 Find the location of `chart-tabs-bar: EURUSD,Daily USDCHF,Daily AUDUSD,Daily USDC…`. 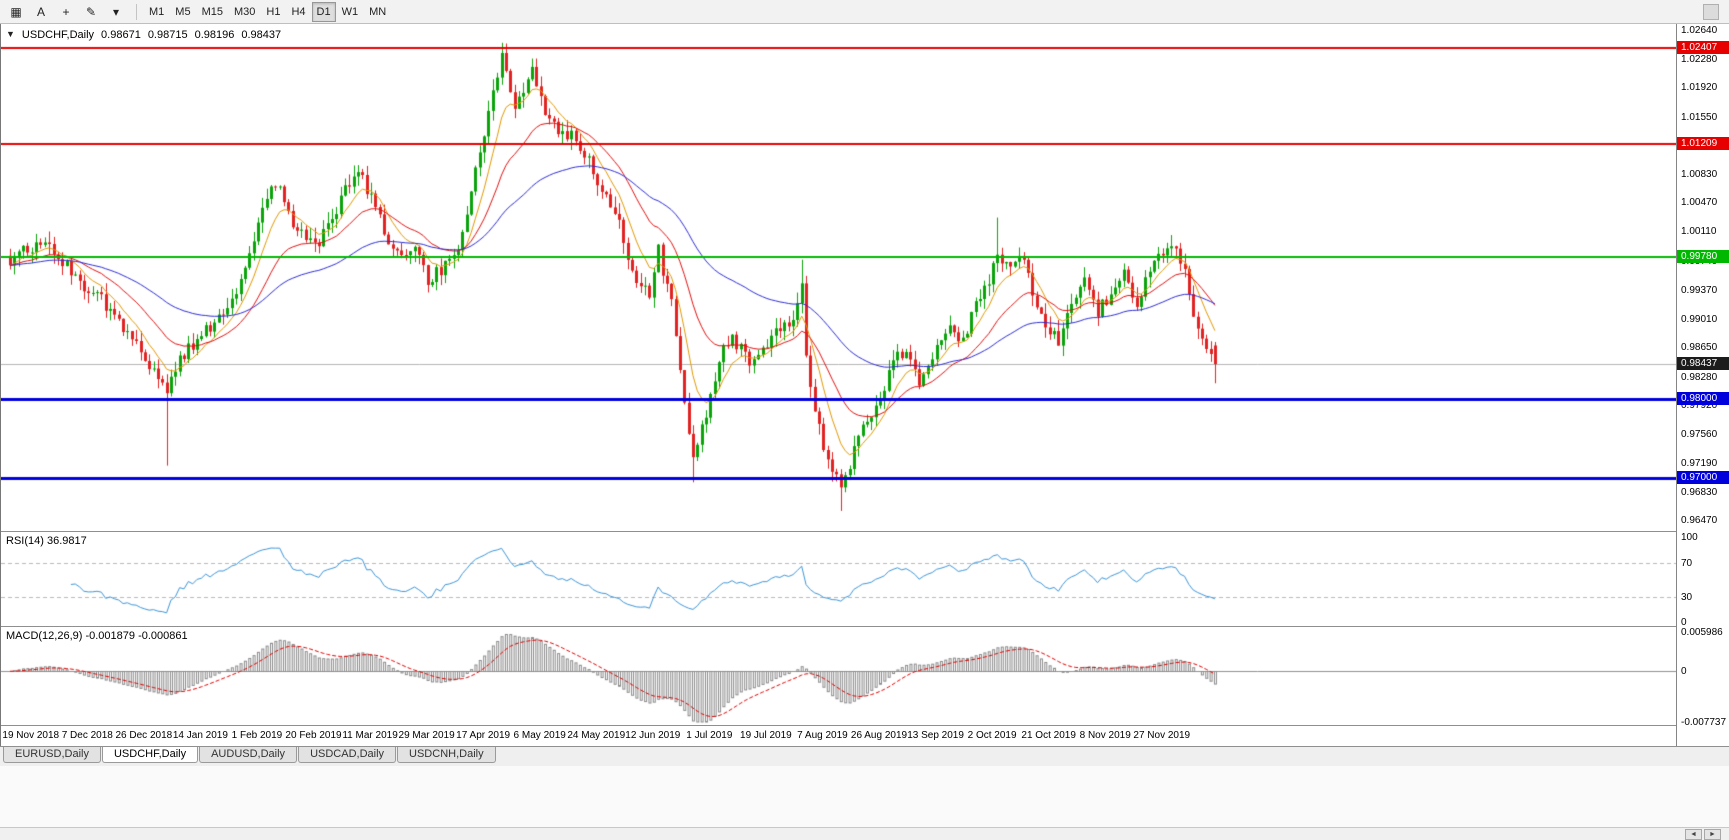

chart-tabs-bar: EURUSD,Daily USDCHF,Daily AUDUSD,Daily USDC… is located at coordinates (864, 756).